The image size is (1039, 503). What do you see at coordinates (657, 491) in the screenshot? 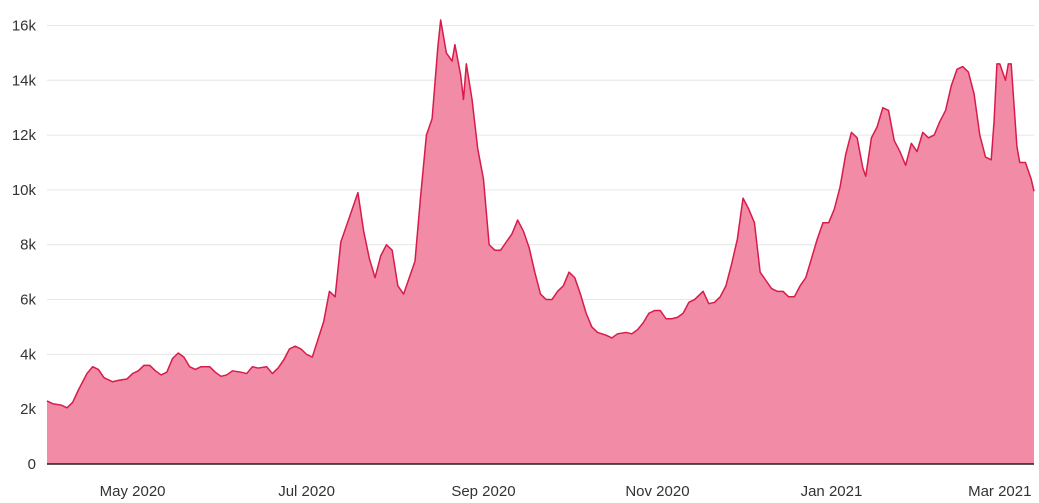
I see `x-tick-label: Nov 2020` at bounding box center [657, 491].